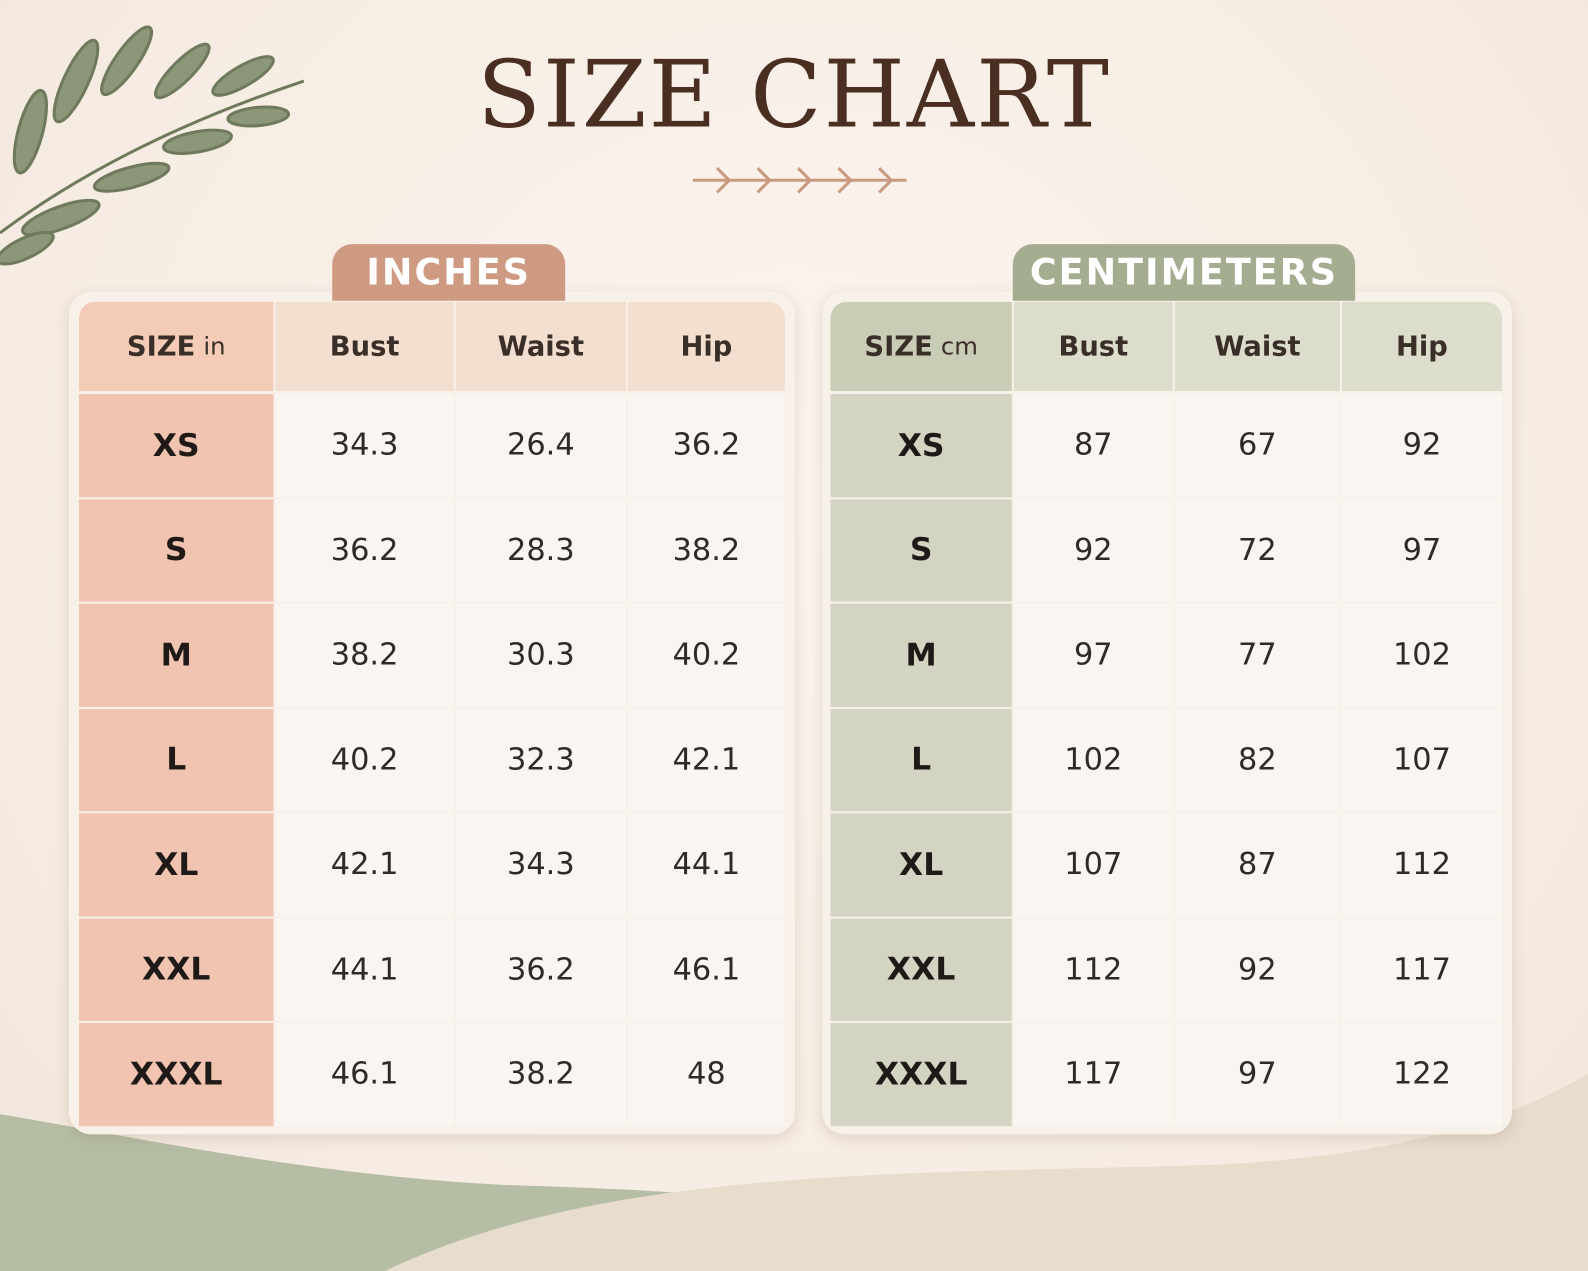 The width and height of the screenshot is (1588, 1271). Describe the element at coordinates (152, 145) in the screenshot. I see `leaves` at that location.